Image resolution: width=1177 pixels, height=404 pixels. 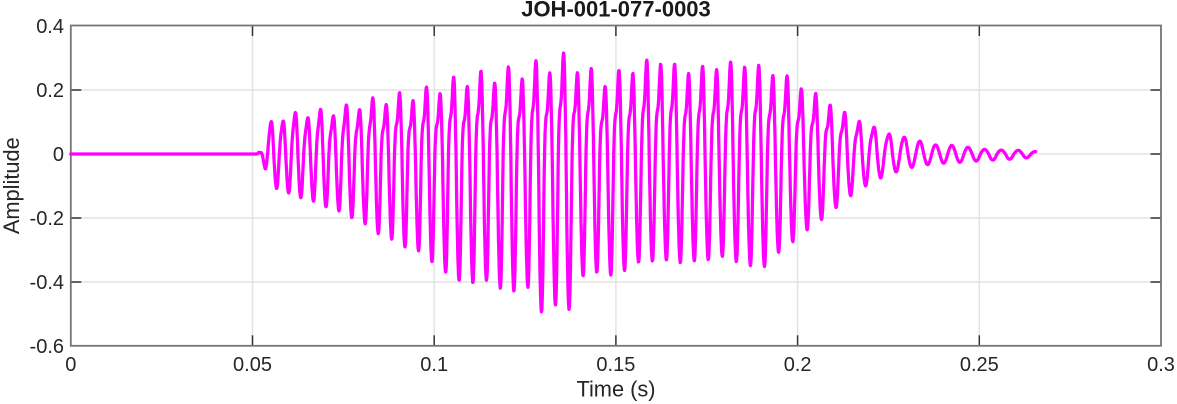 What do you see at coordinates (1161, 365) in the screenshot?
I see `svg-text: 0.3` at bounding box center [1161, 365].